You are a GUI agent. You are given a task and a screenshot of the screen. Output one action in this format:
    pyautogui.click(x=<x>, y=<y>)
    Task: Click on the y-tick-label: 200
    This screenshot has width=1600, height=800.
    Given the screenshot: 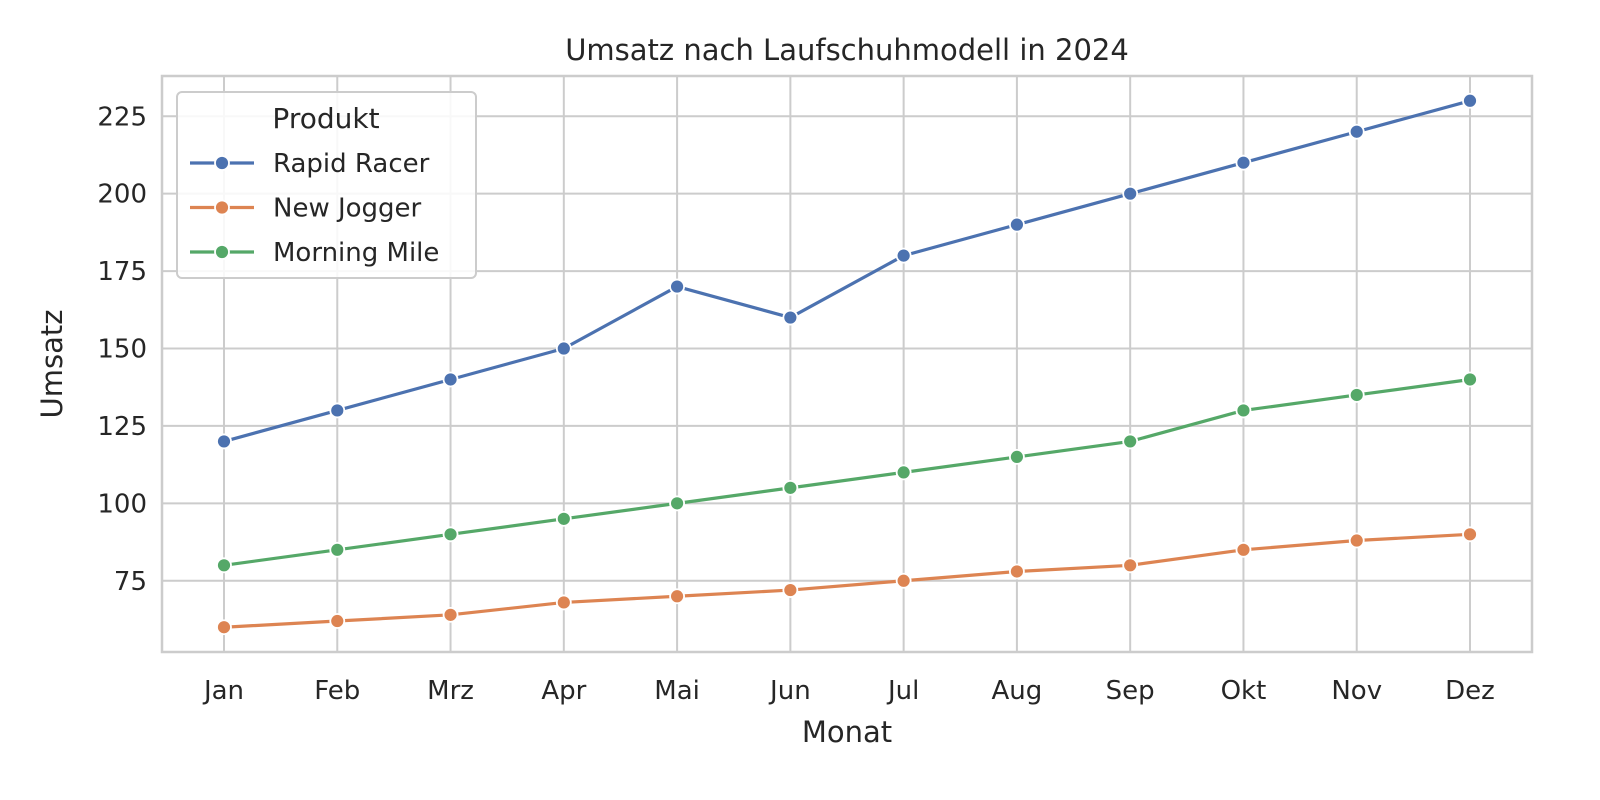 What is the action you would take?
    pyautogui.click(x=122, y=195)
    